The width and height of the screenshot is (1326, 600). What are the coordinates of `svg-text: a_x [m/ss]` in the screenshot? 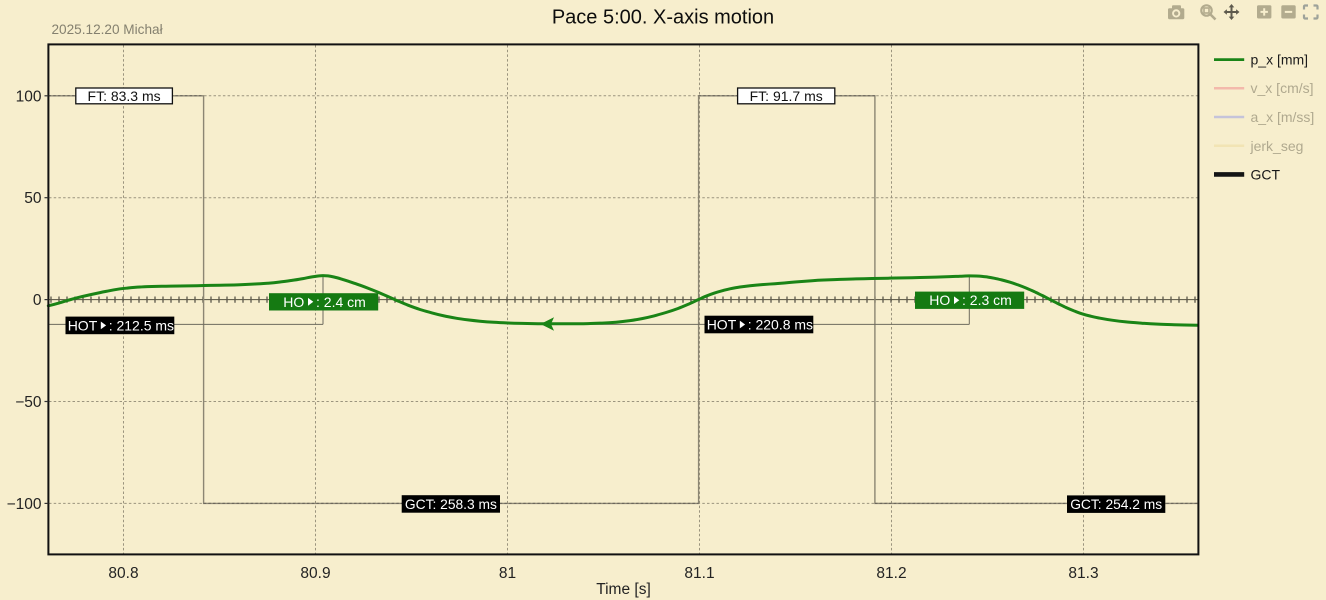 It's located at (1283, 117).